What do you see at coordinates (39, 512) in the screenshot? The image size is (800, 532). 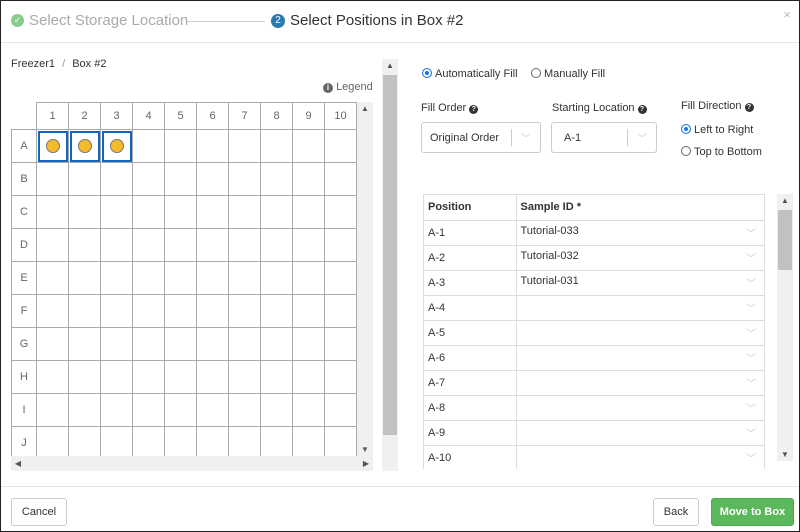 I see `cancel-button: Cancel` at bounding box center [39, 512].